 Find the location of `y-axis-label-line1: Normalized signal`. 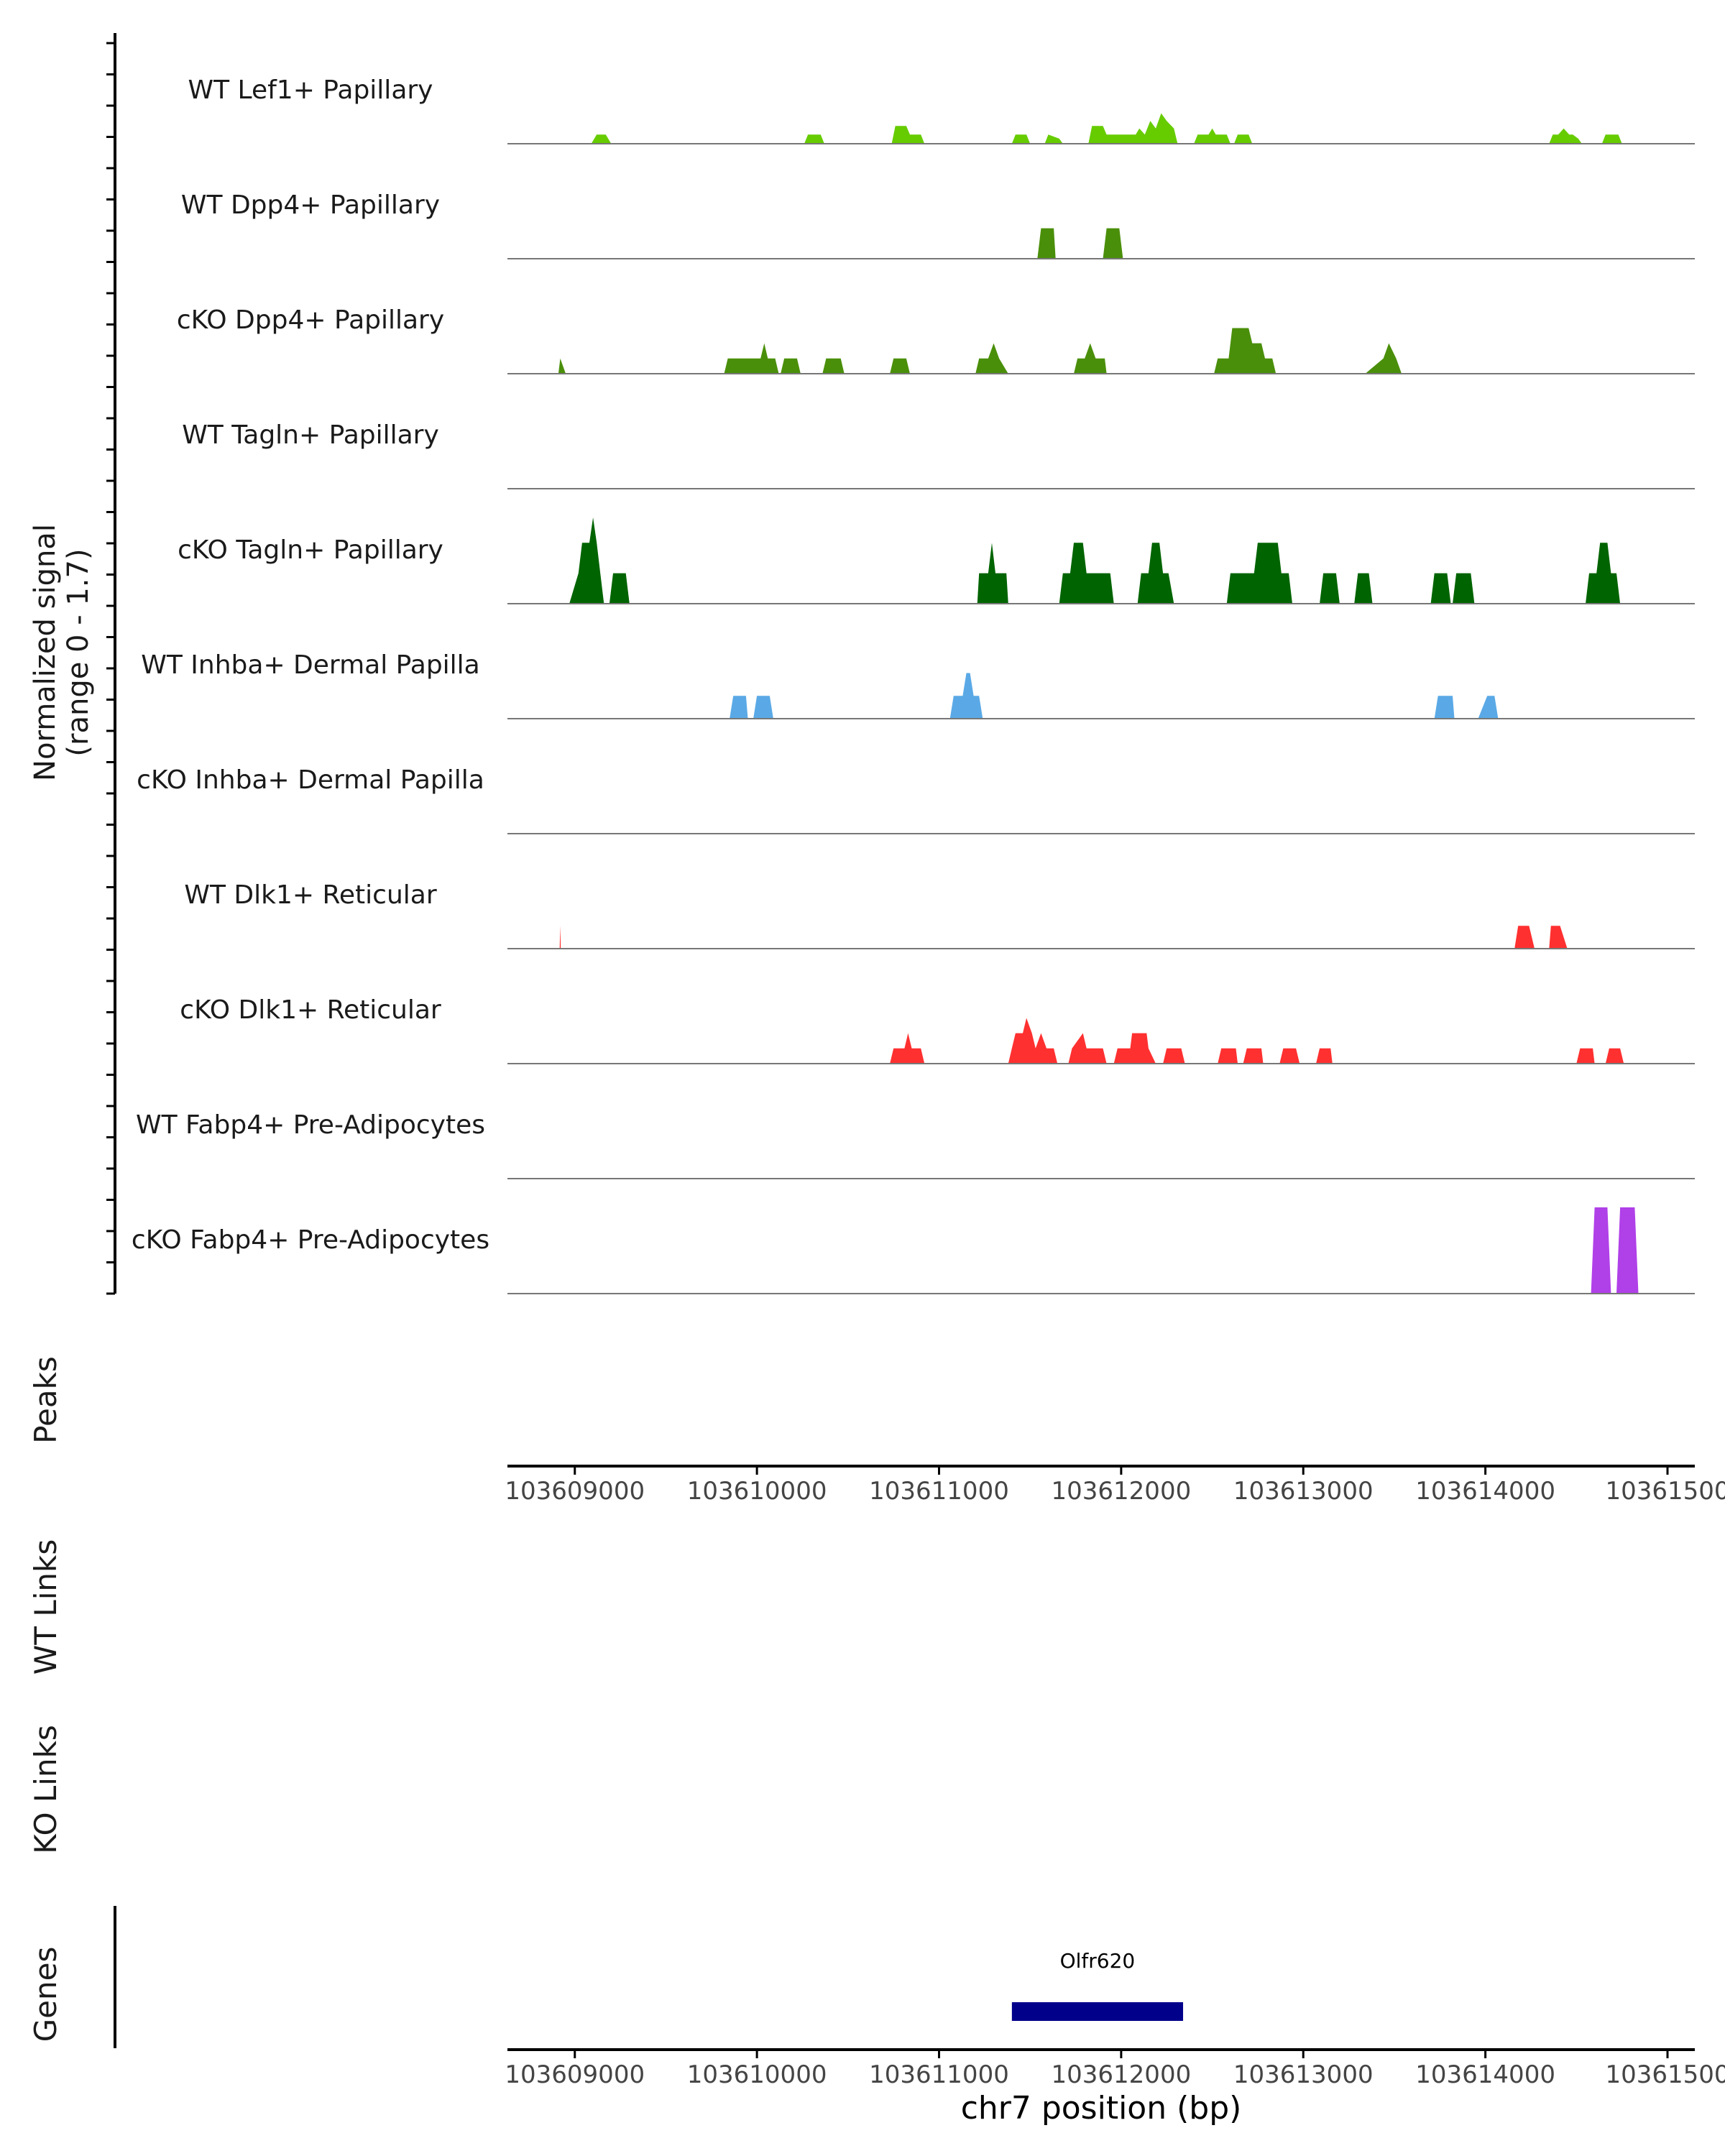

y-axis-label-line1: Normalized signal is located at coordinates (45, 653).